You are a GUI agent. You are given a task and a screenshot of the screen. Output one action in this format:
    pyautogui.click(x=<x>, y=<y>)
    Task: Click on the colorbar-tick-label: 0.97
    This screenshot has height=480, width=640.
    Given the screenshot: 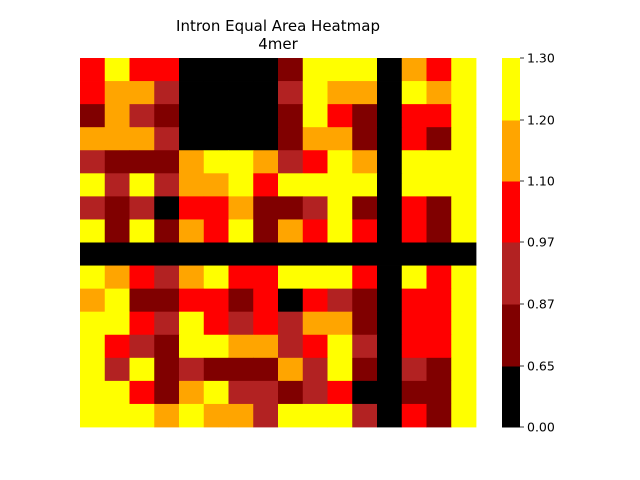 What is the action you would take?
    pyautogui.click(x=541, y=242)
    